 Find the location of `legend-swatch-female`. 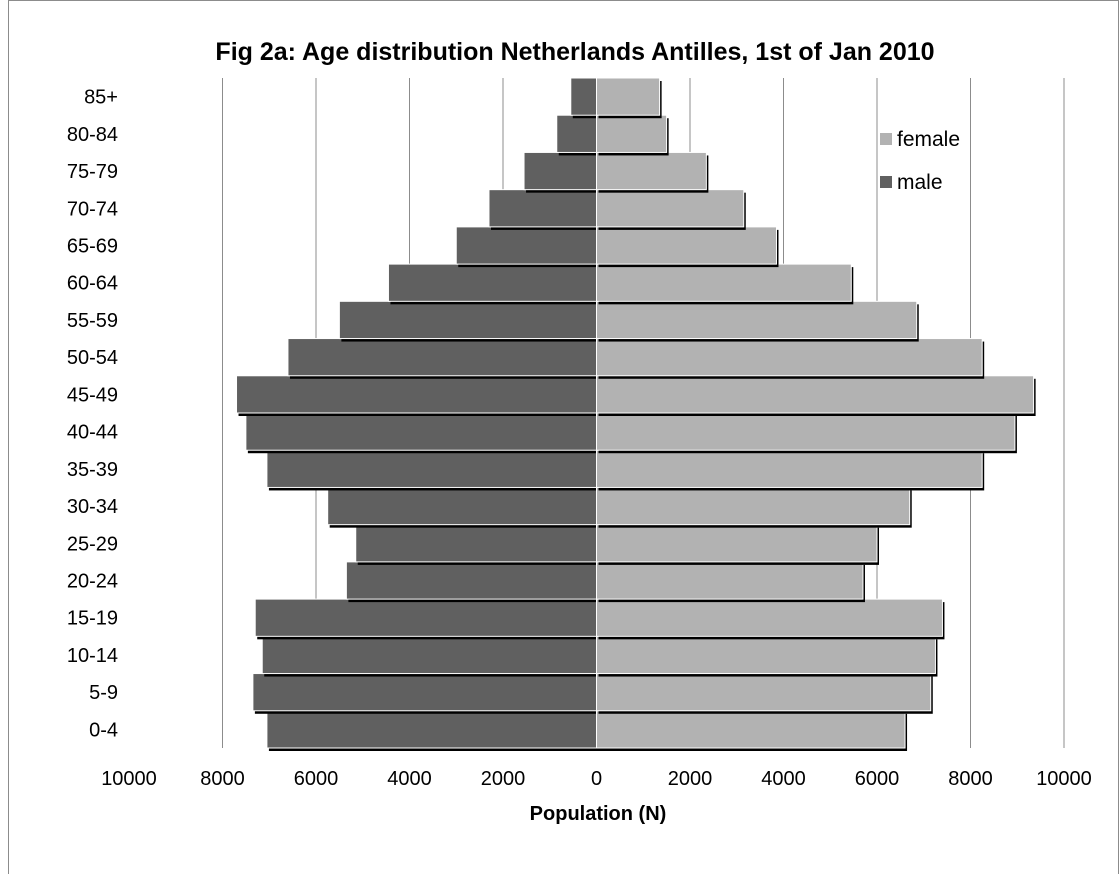

legend-swatch-female is located at coordinates (886, 139).